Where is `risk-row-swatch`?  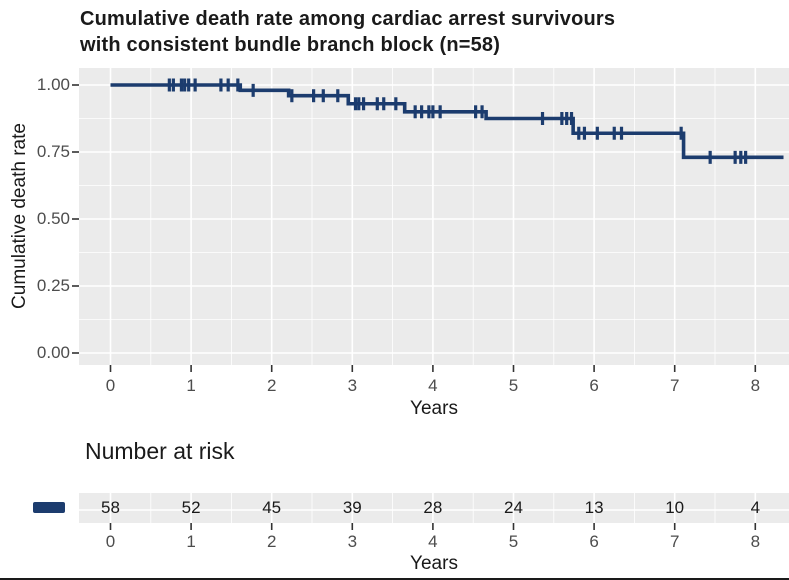 risk-row-swatch is located at coordinates (49, 507).